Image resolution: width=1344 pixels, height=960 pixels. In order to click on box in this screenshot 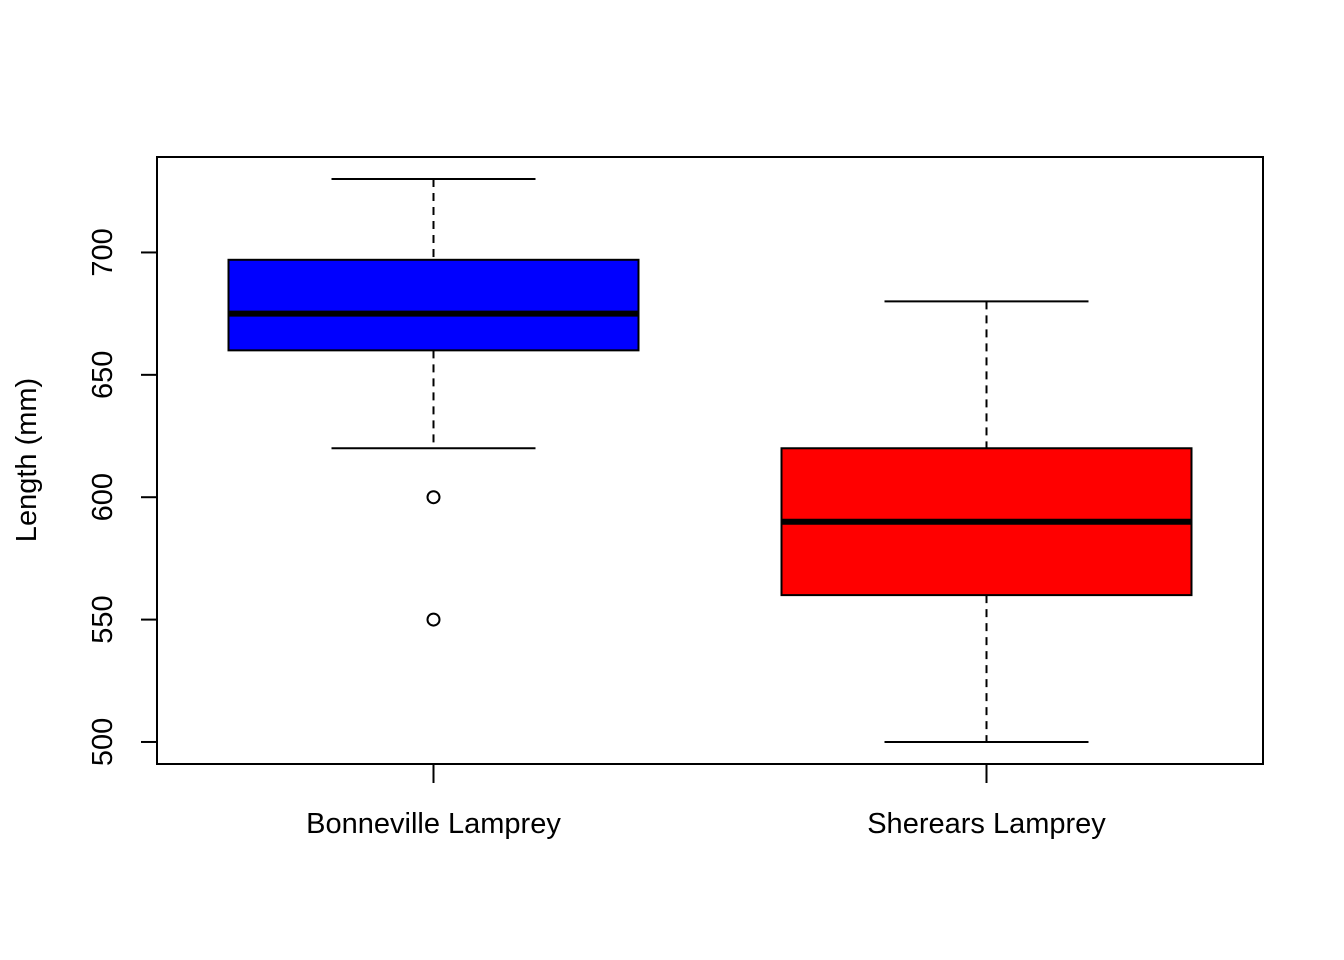, I will do `click(433, 305)`.